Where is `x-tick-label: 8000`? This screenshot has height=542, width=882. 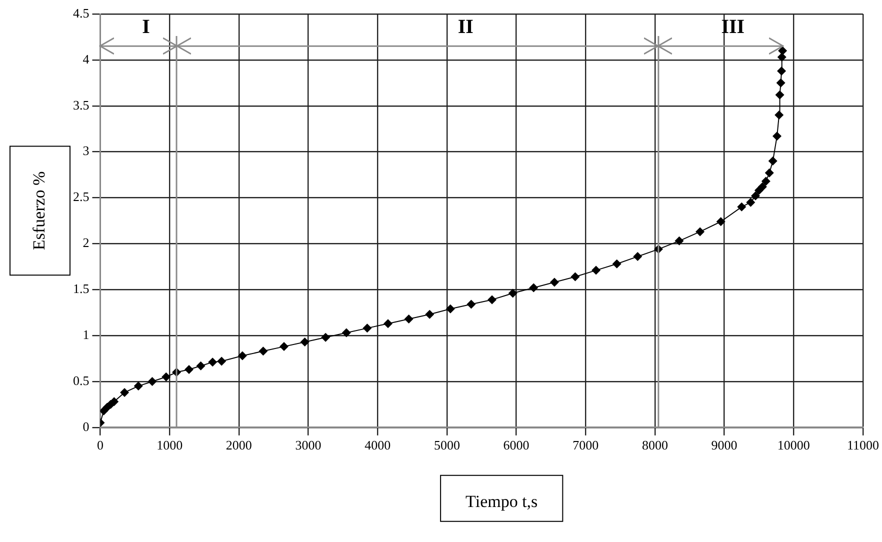
x-tick-label: 8000 is located at coordinates (655, 445).